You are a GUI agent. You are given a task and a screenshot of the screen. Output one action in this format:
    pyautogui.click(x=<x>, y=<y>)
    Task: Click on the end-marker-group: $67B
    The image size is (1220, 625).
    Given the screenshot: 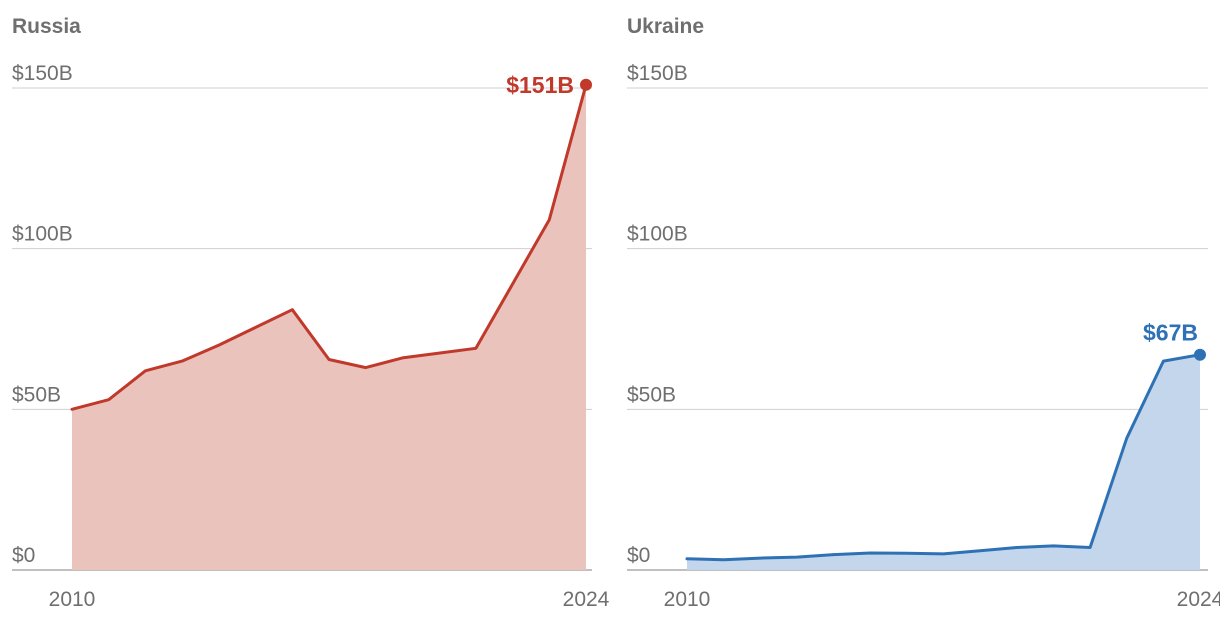 What is the action you would take?
    pyautogui.click(x=1174, y=340)
    